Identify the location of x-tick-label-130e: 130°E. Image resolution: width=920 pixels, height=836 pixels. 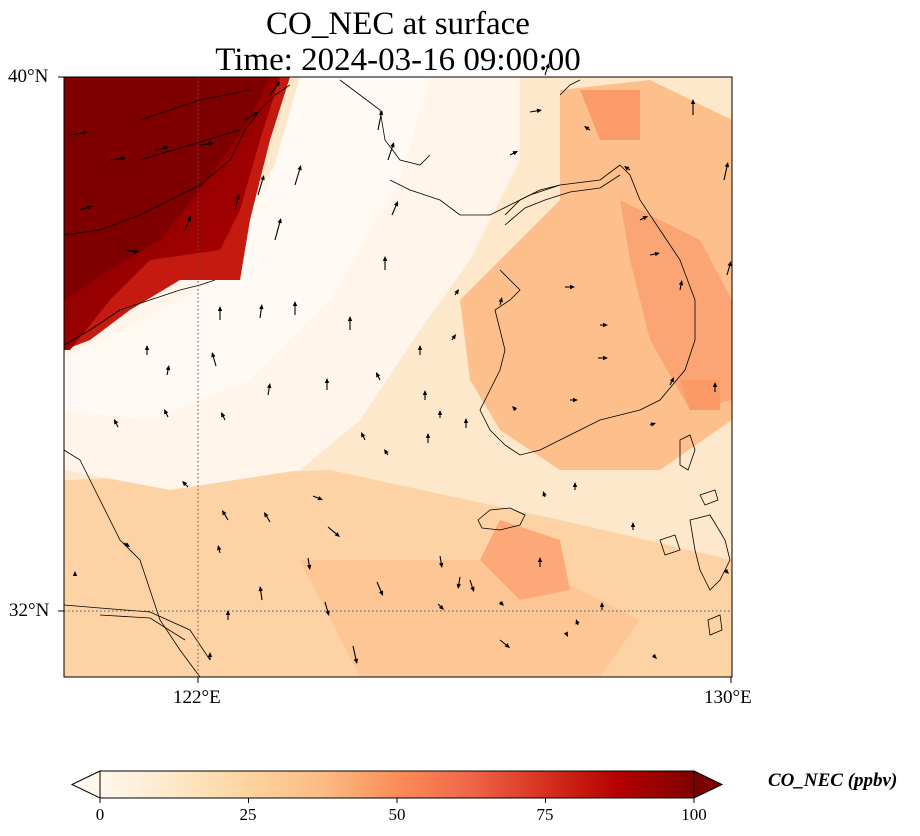
(728, 697).